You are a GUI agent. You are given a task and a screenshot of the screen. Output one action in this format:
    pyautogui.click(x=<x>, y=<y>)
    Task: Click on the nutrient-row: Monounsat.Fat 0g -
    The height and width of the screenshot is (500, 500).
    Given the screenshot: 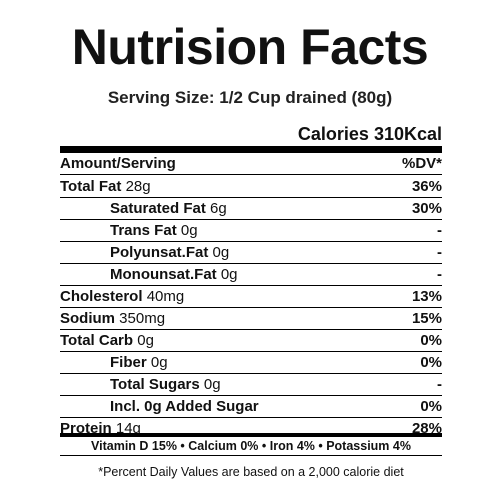 What is the action you would take?
    pyautogui.click(x=251, y=275)
    